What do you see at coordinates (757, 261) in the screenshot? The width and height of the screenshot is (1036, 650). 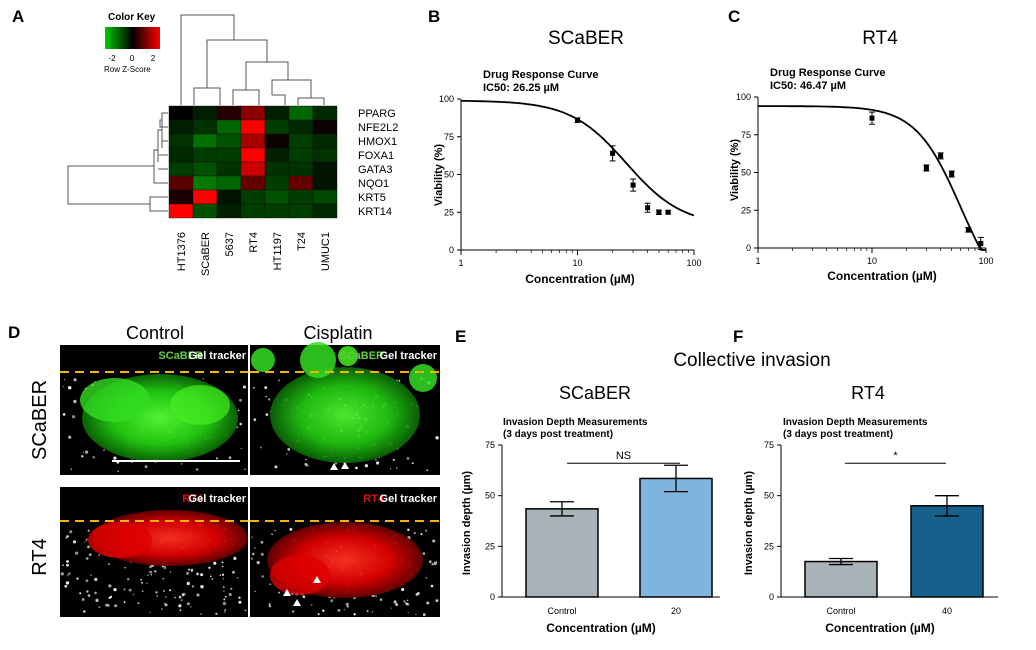 I see `x-tick-label: 1` at bounding box center [757, 261].